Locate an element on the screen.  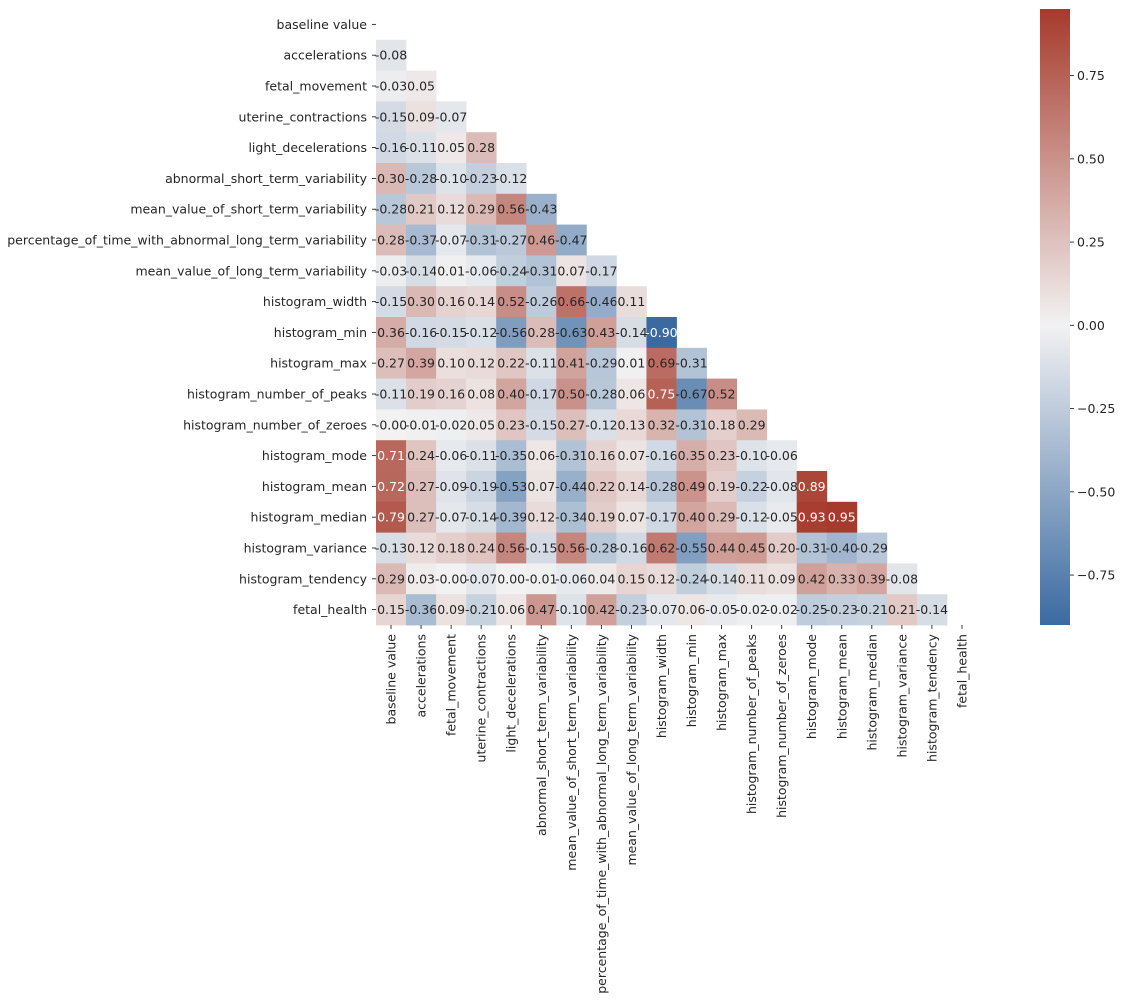
heatmap-cell-label-16-2: -0.07 is located at coordinates (451, 517).